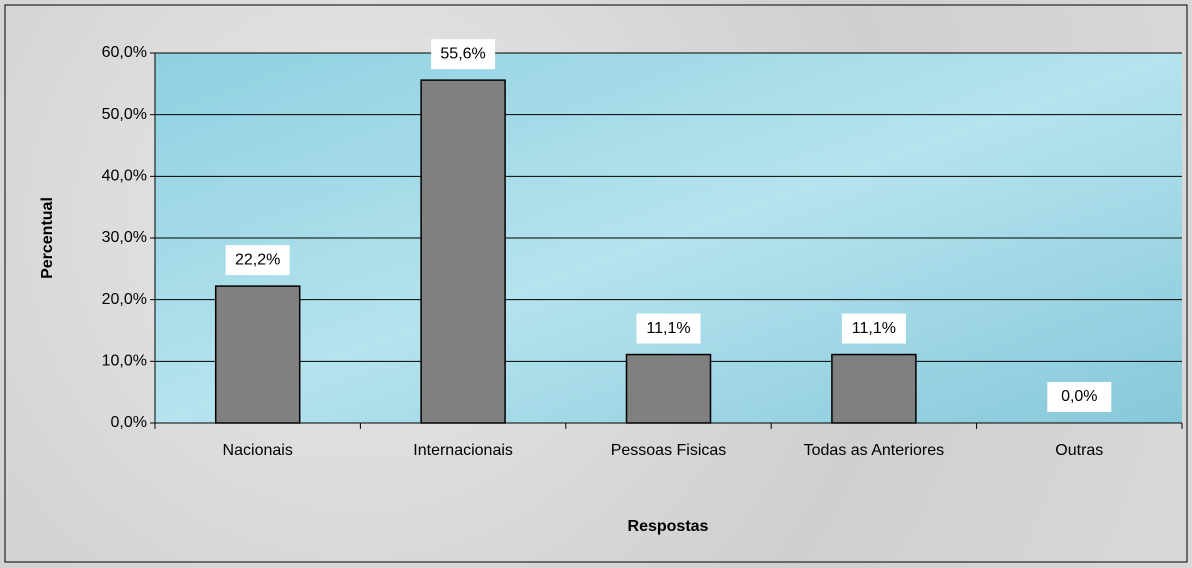  I want to click on x-tick-label: Pessoas Fisicas, so click(668, 450).